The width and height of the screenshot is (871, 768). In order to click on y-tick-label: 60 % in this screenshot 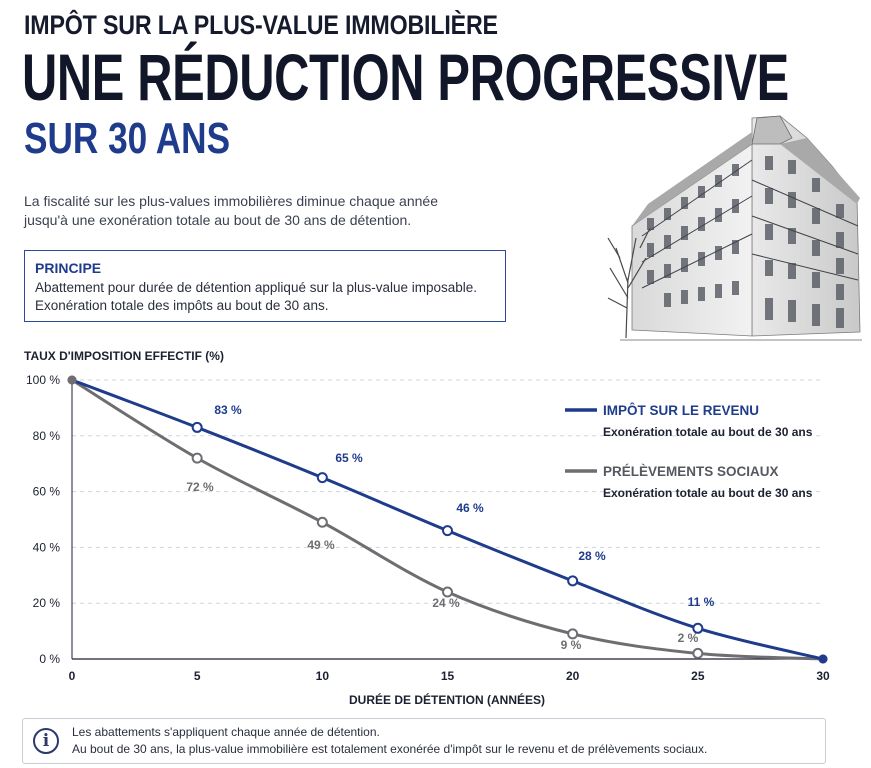, I will do `click(47, 492)`.